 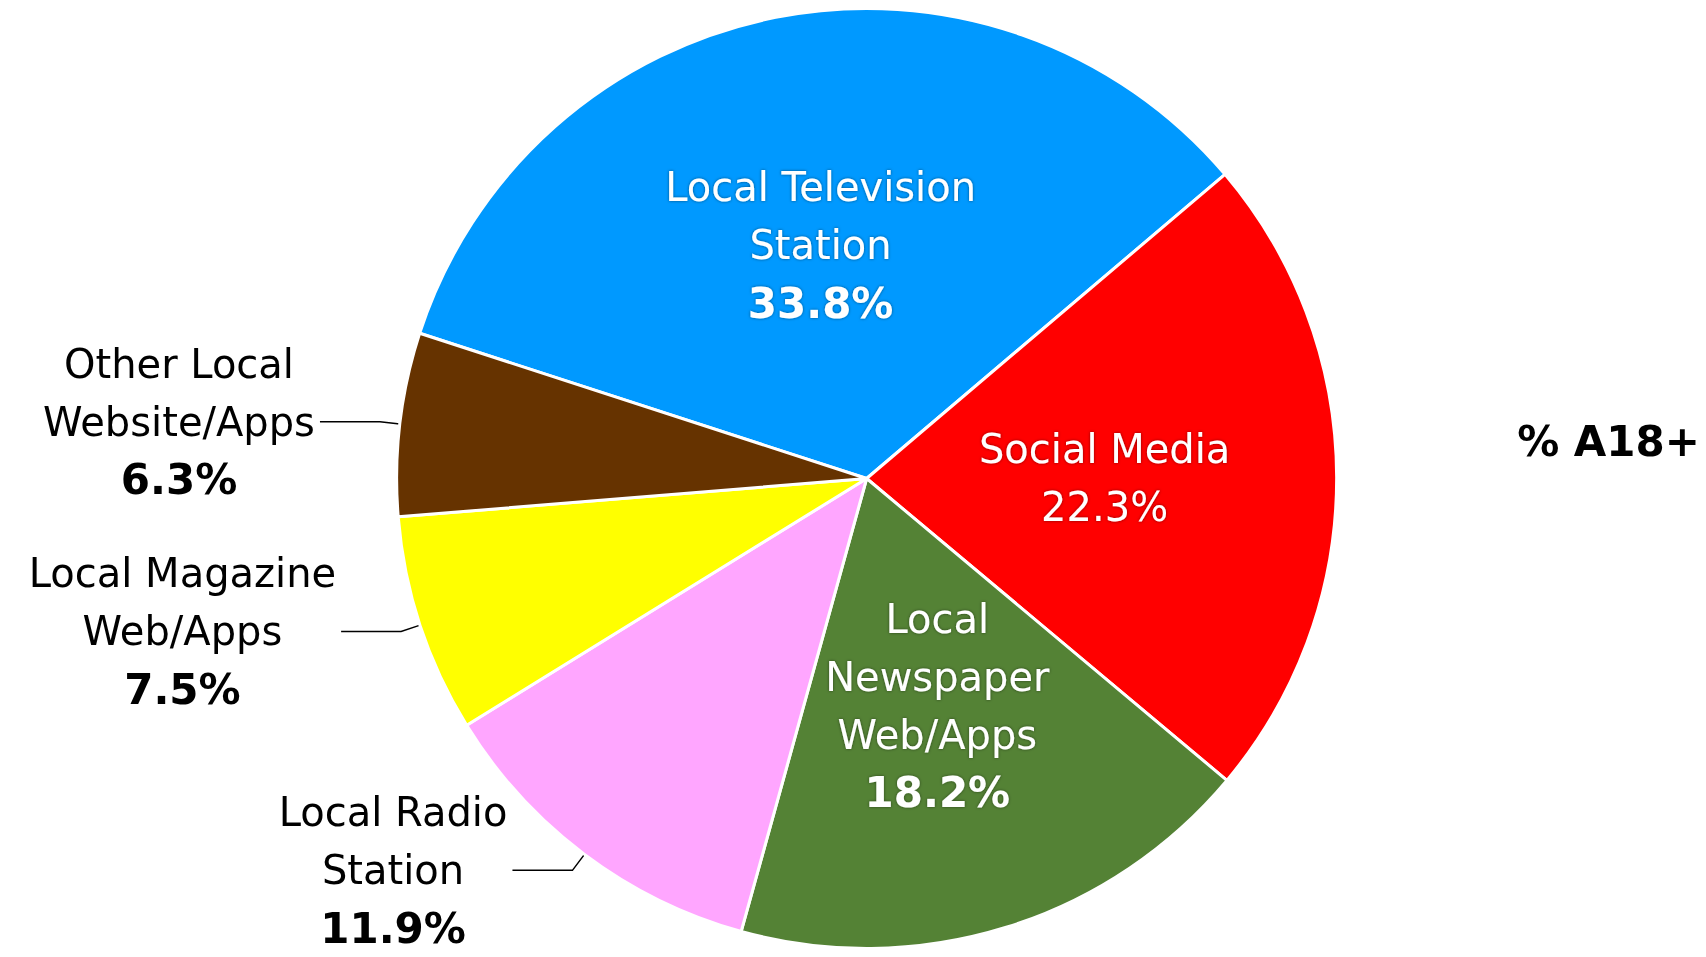 I want to click on data-label: 33.8%, so click(x=820, y=303).